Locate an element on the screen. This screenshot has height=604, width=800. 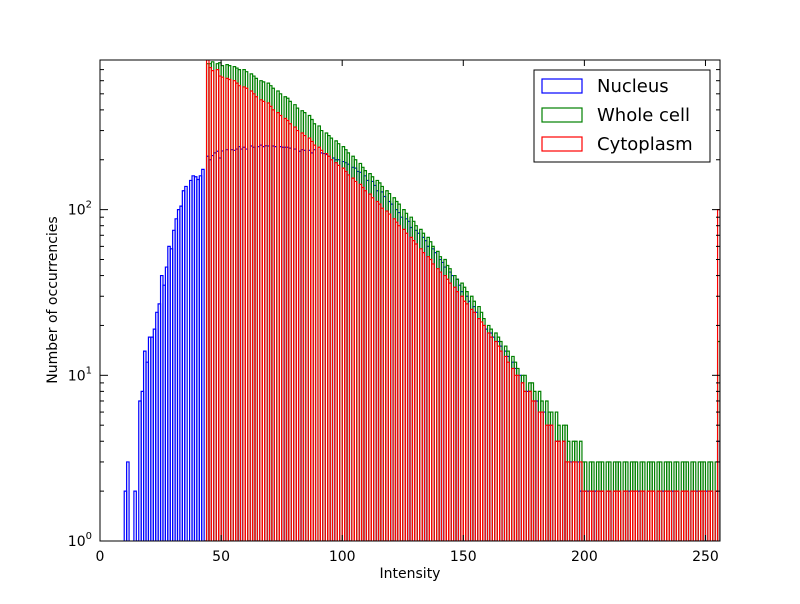
x-tick-label: 200 is located at coordinates (584, 557).